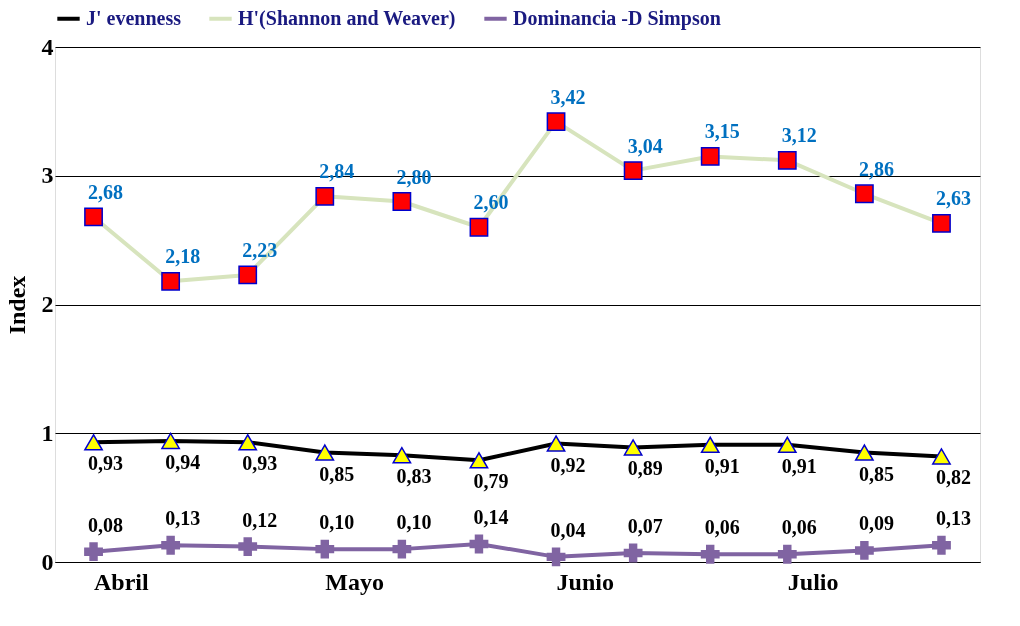 The width and height of the screenshot is (1020, 626). What do you see at coordinates (183, 256) in the screenshot?
I see `data-label: 2,18` at bounding box center [183, 256].